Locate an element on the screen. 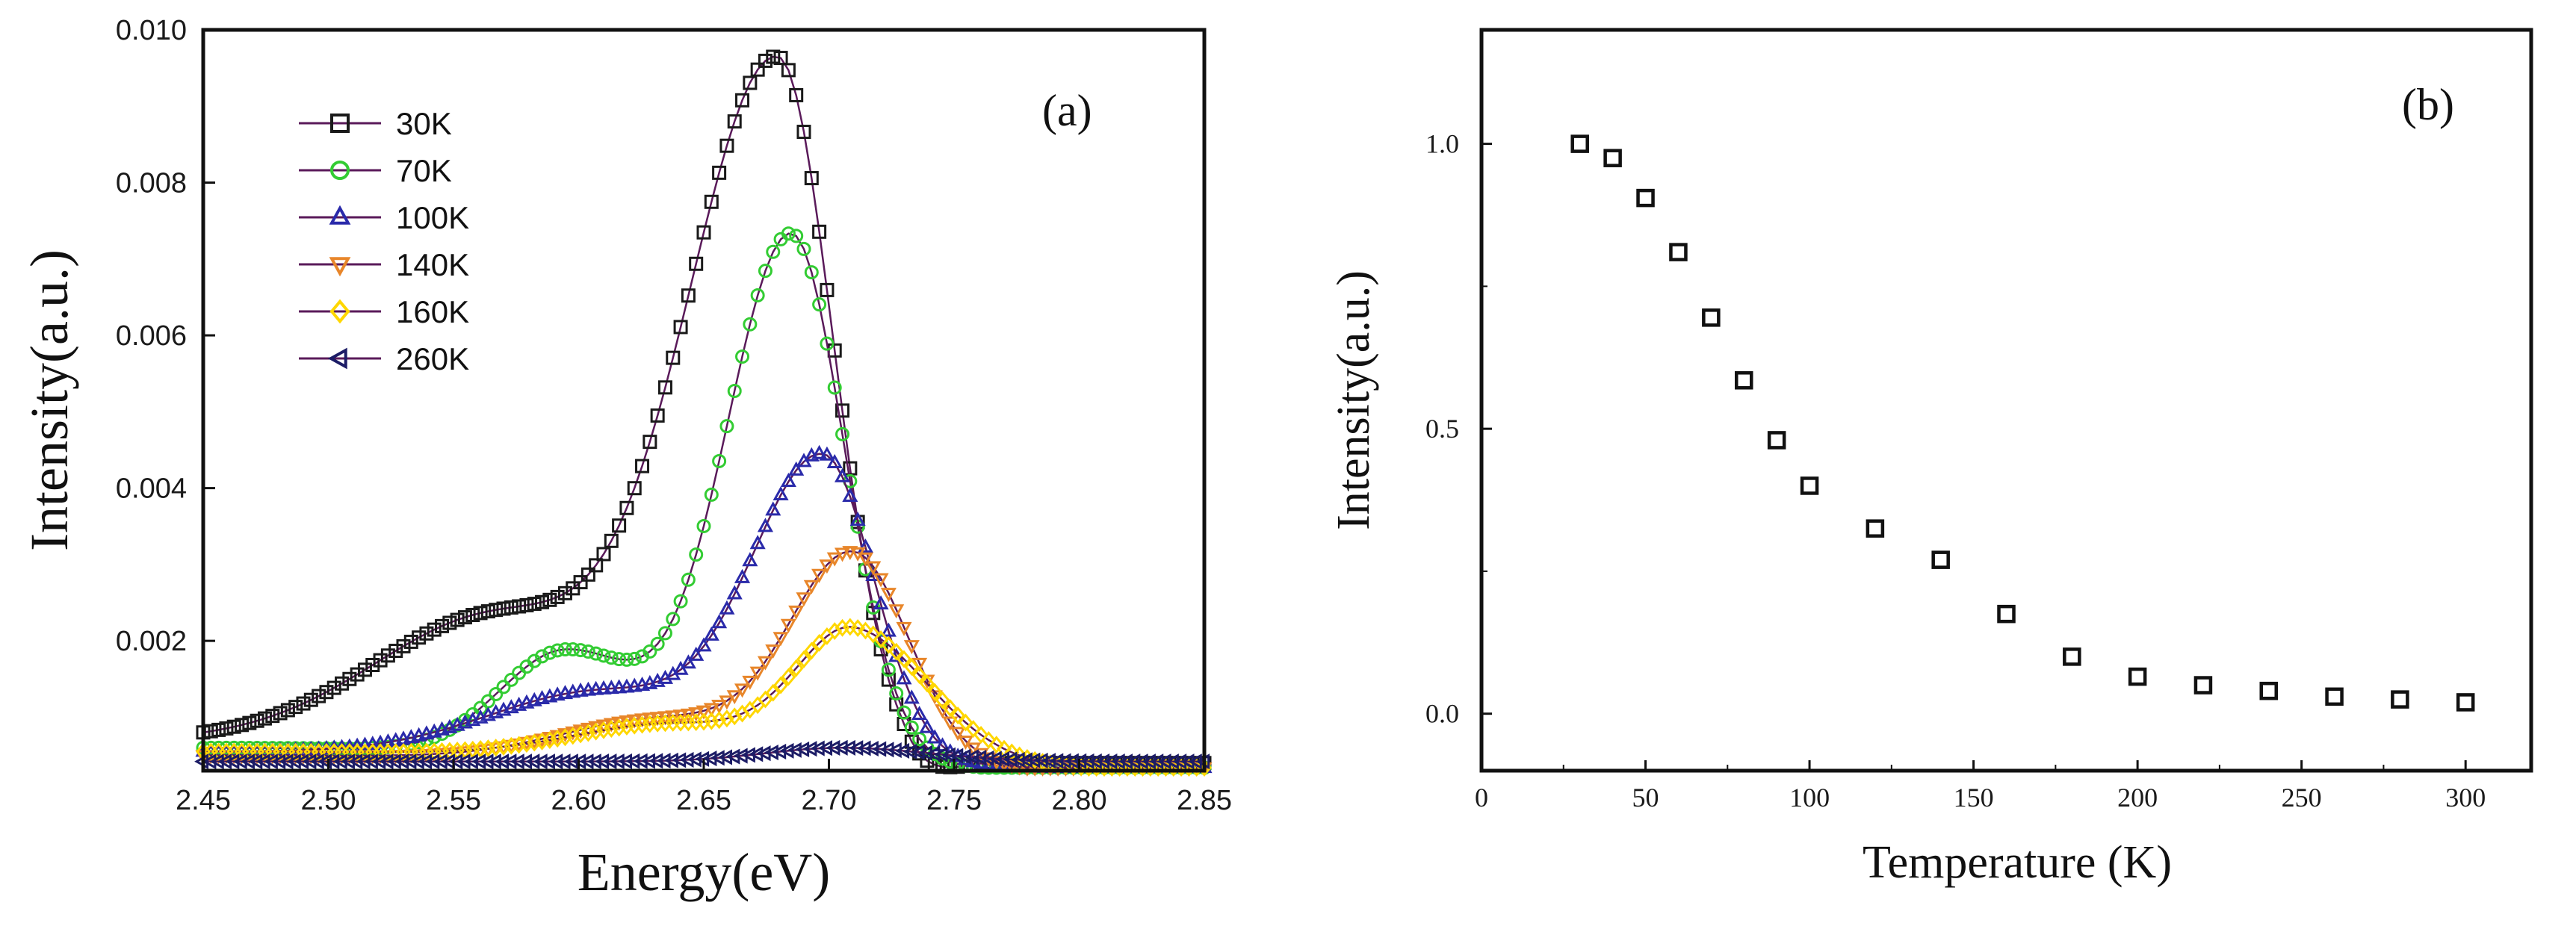 The width and height of the screenshot is (2576, 929). panel-a-y-tick-label: 0.002 is located at coordinates (151, 642).